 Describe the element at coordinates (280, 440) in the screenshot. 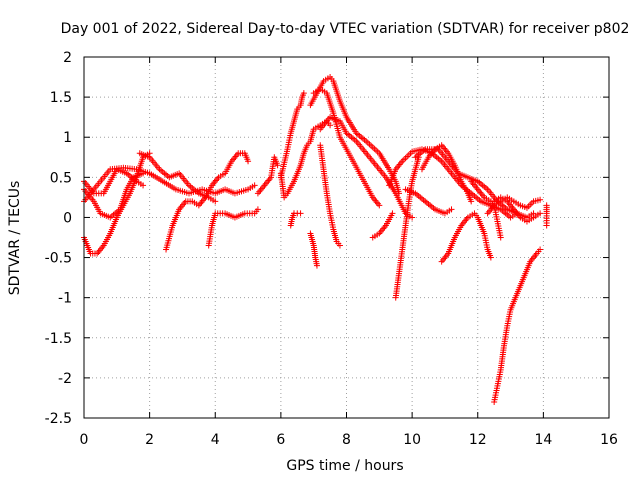

I see `x-tick-label: 6` at that location.